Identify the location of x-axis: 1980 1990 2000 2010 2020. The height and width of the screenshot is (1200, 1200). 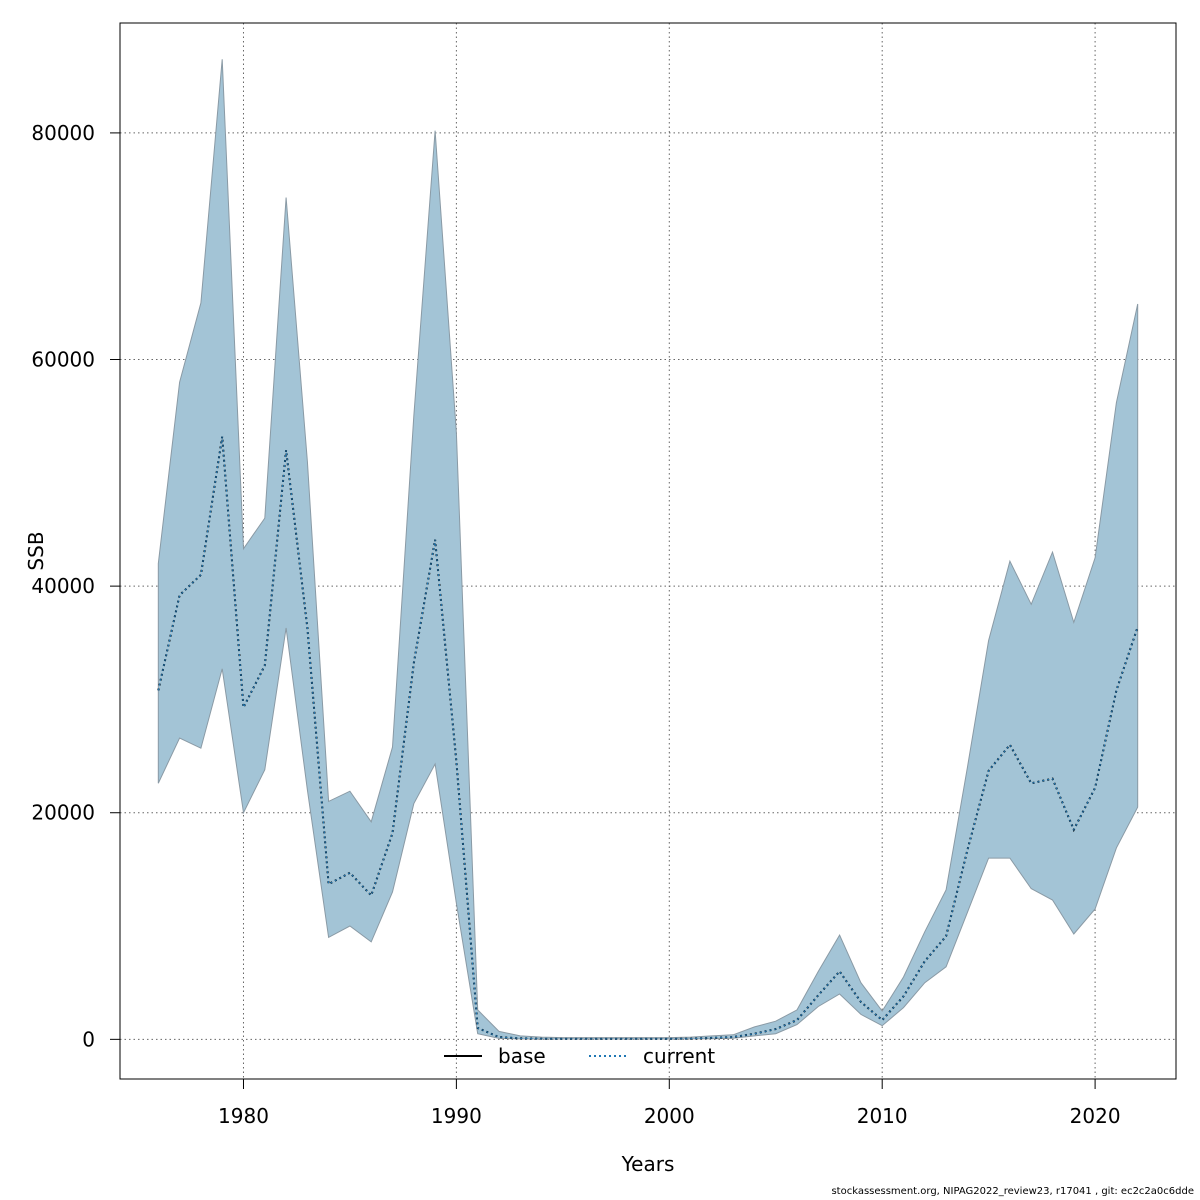
(669, 1103).